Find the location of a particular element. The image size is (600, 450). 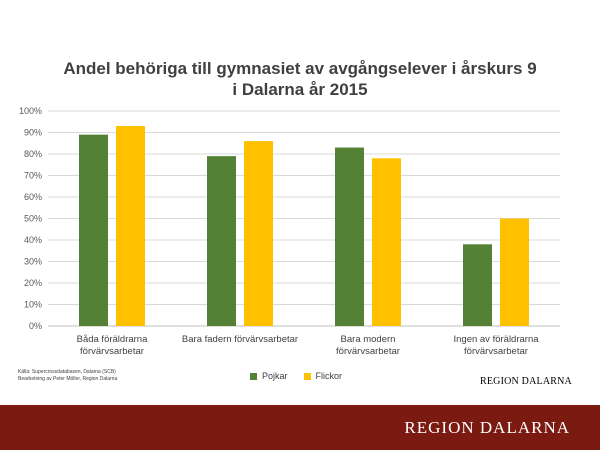

y-tick-label: 80% is located at coordinates (33, 154).